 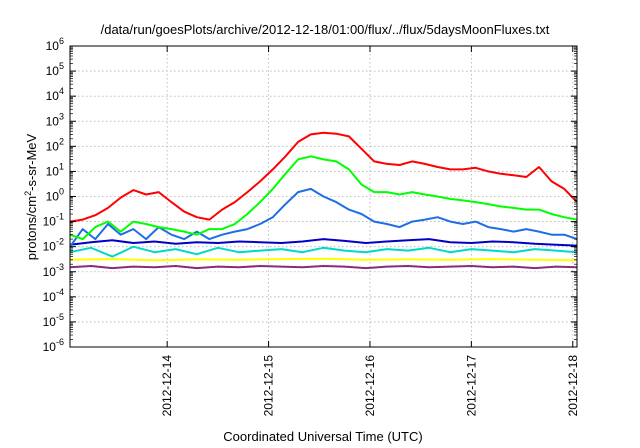 What do you see at coordinates (61, 166) in the screenshot?
I see `y-tick-exp: 1` at bounding box center [61, 166].